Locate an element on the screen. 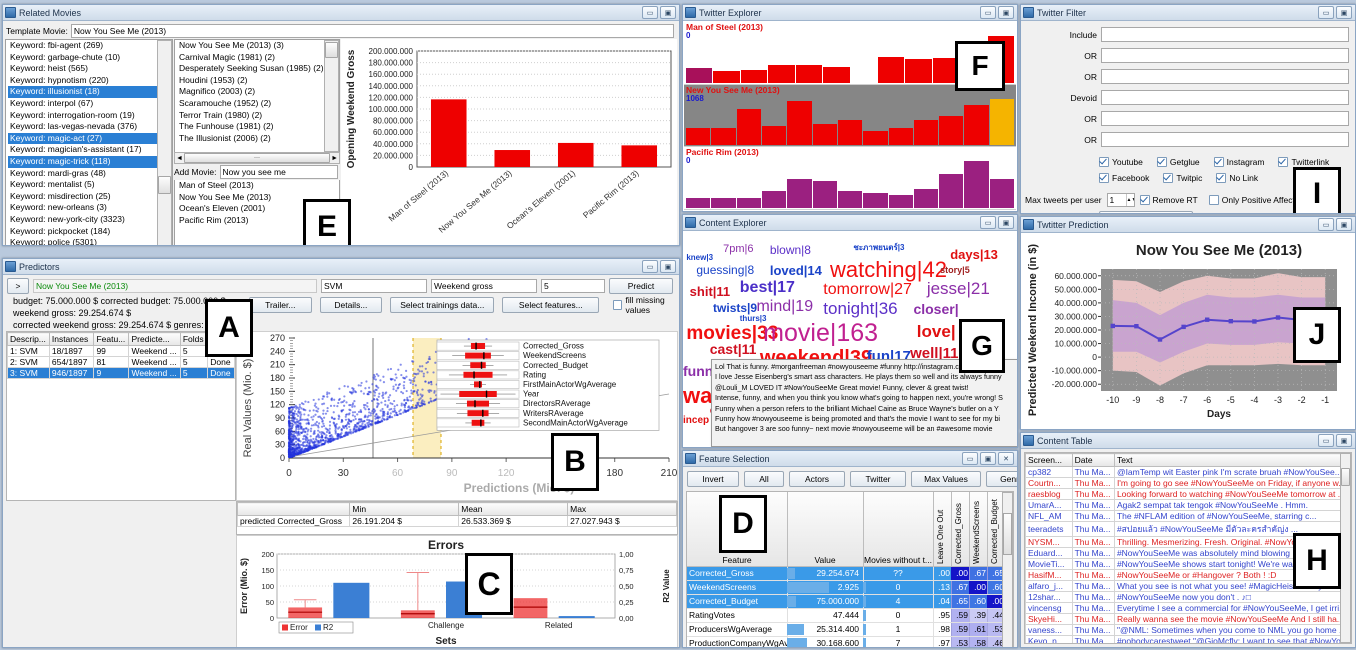 The image size is (1356, 650). remove-rt-checkbox is located at coordinates (1144, 200).